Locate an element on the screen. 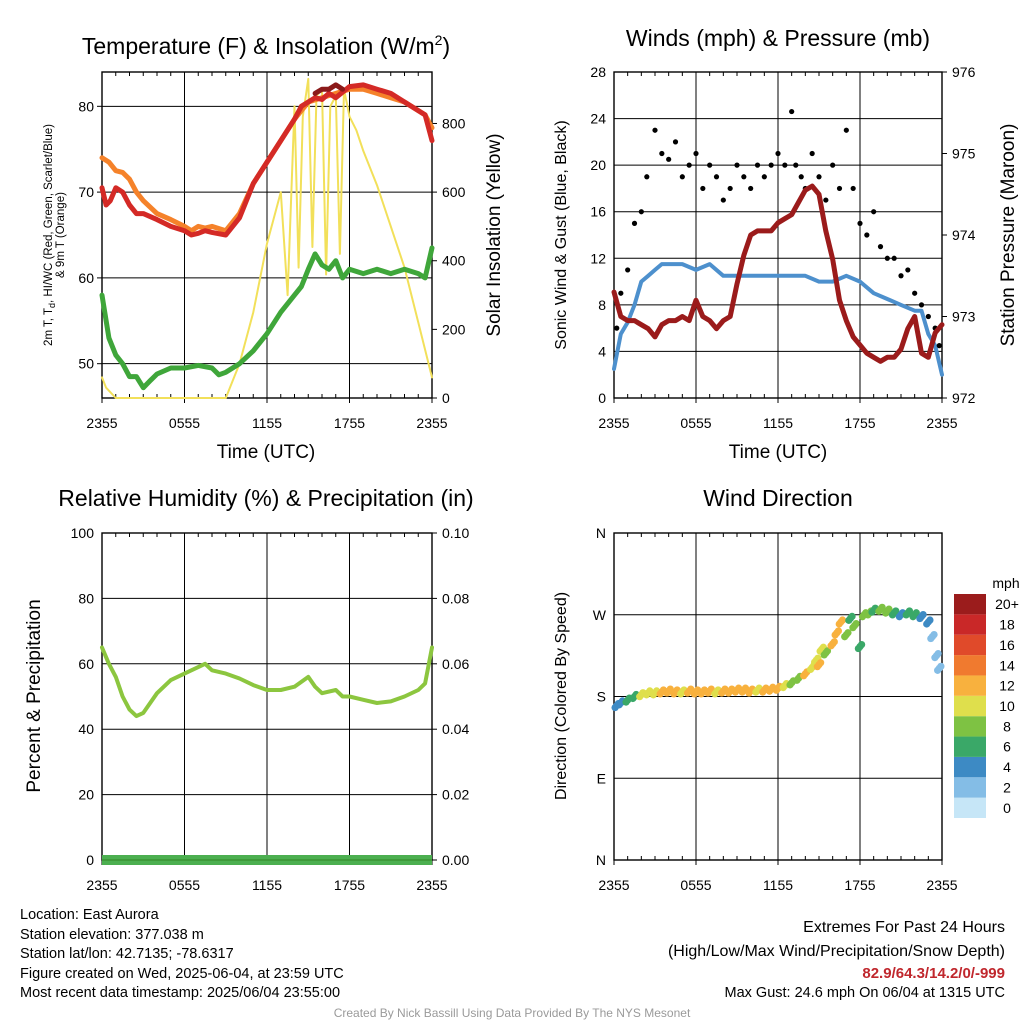  sonic-wind-line is located at coordinates (778, 319).